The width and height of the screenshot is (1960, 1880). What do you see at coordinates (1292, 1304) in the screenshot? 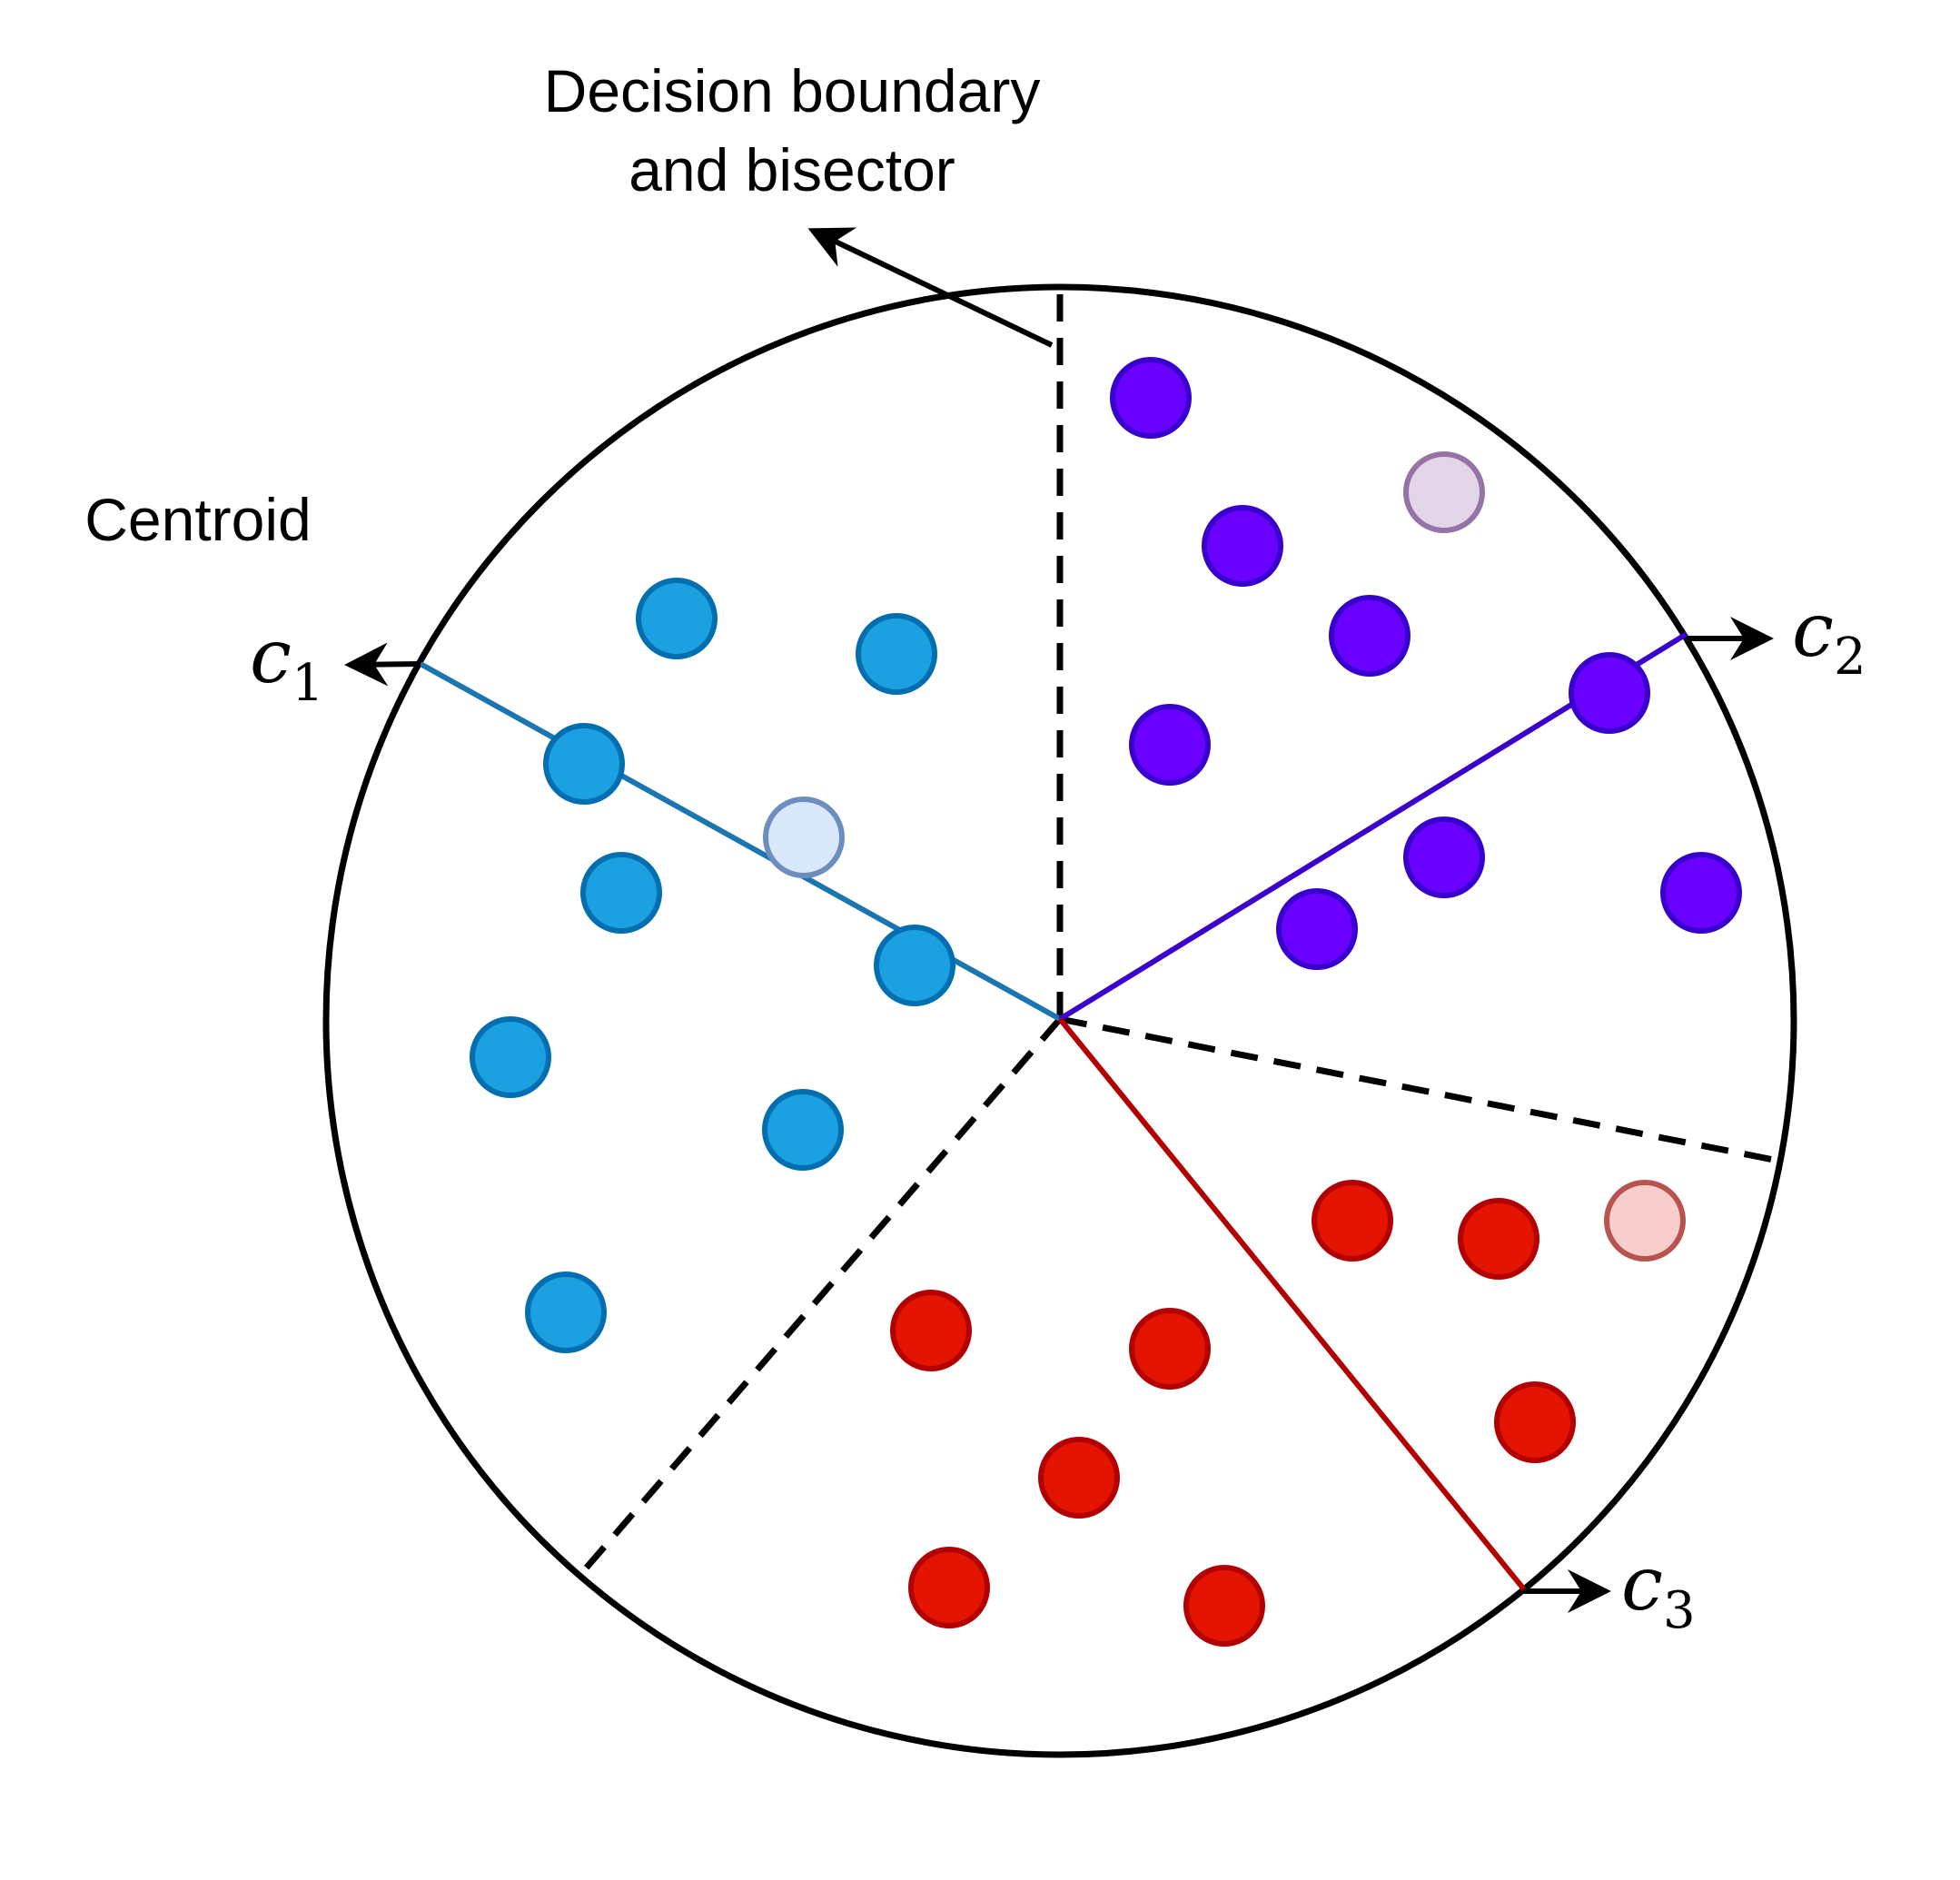
I see `ray-c3` at bounding box center [1292, 1304].